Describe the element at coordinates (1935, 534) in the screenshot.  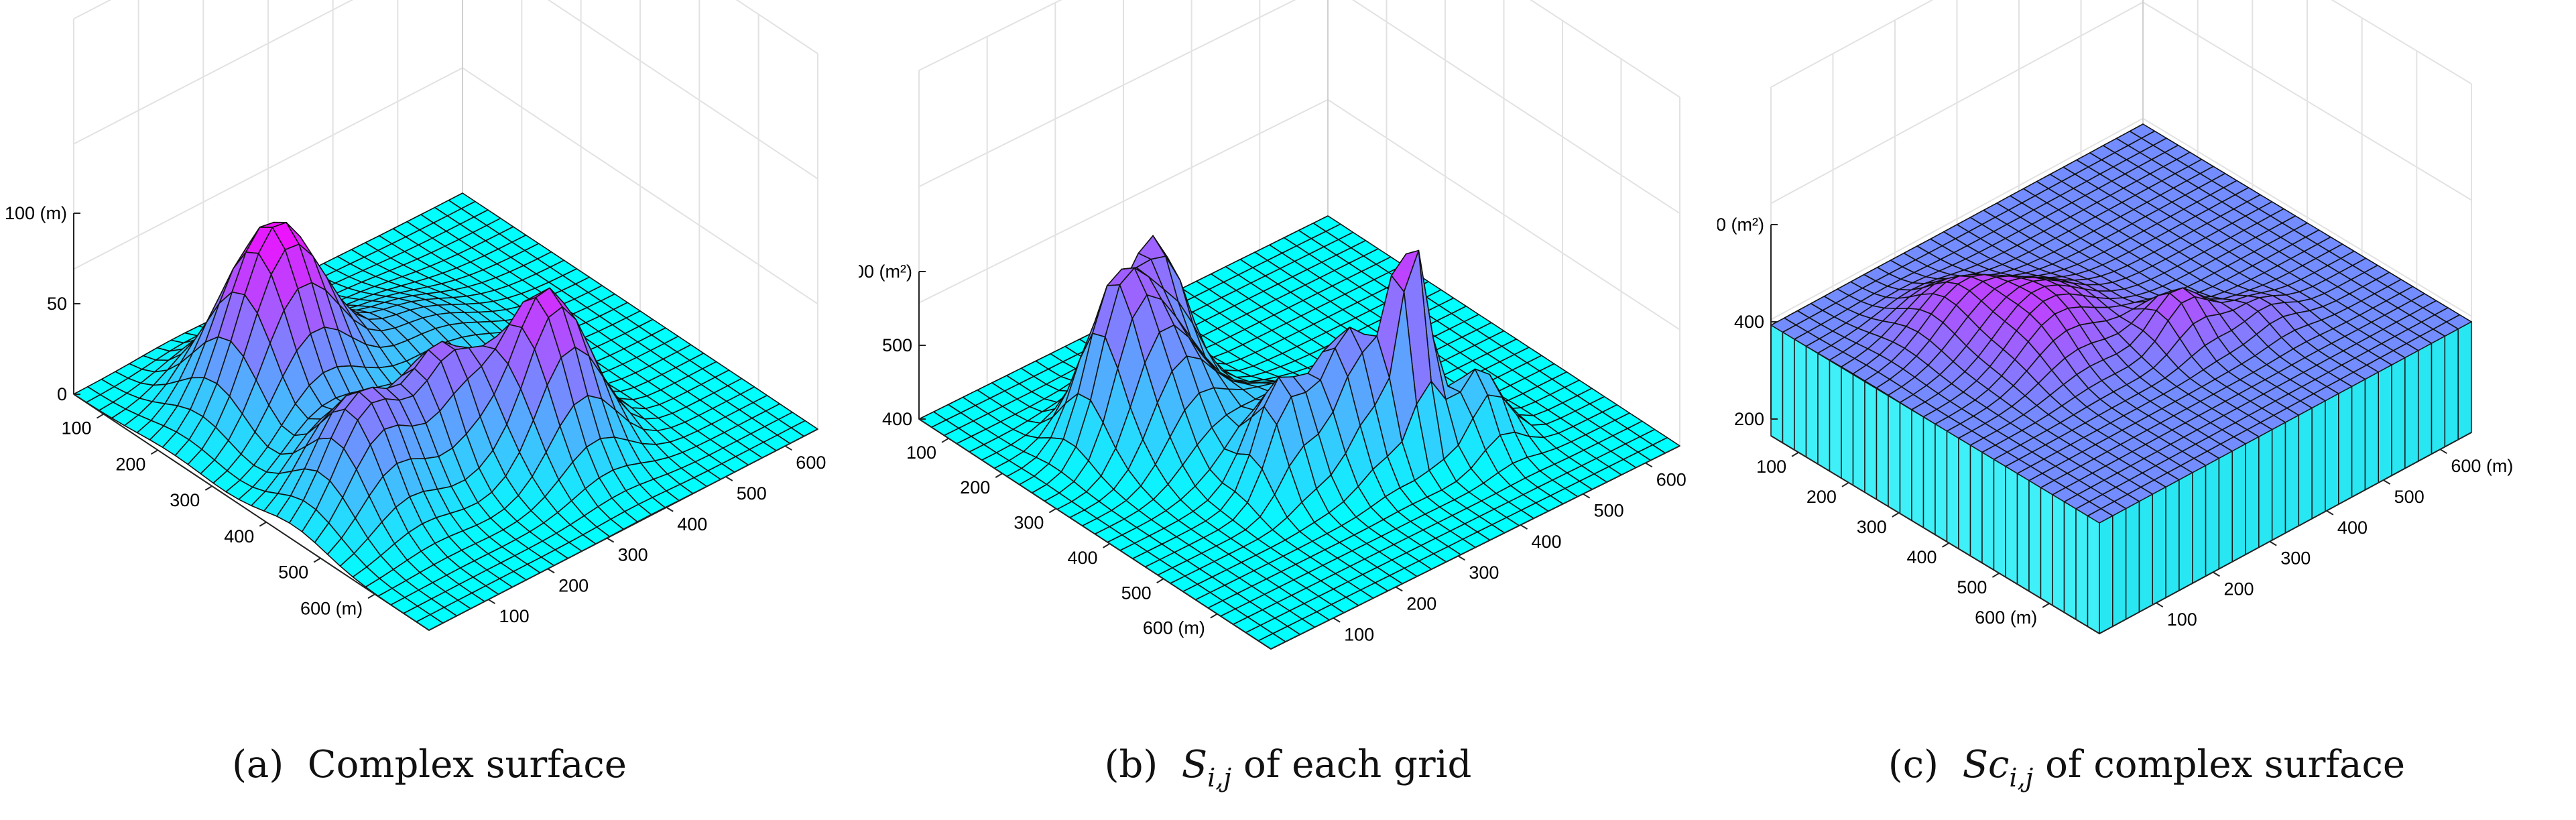
I see `y-axis-line` at that location.